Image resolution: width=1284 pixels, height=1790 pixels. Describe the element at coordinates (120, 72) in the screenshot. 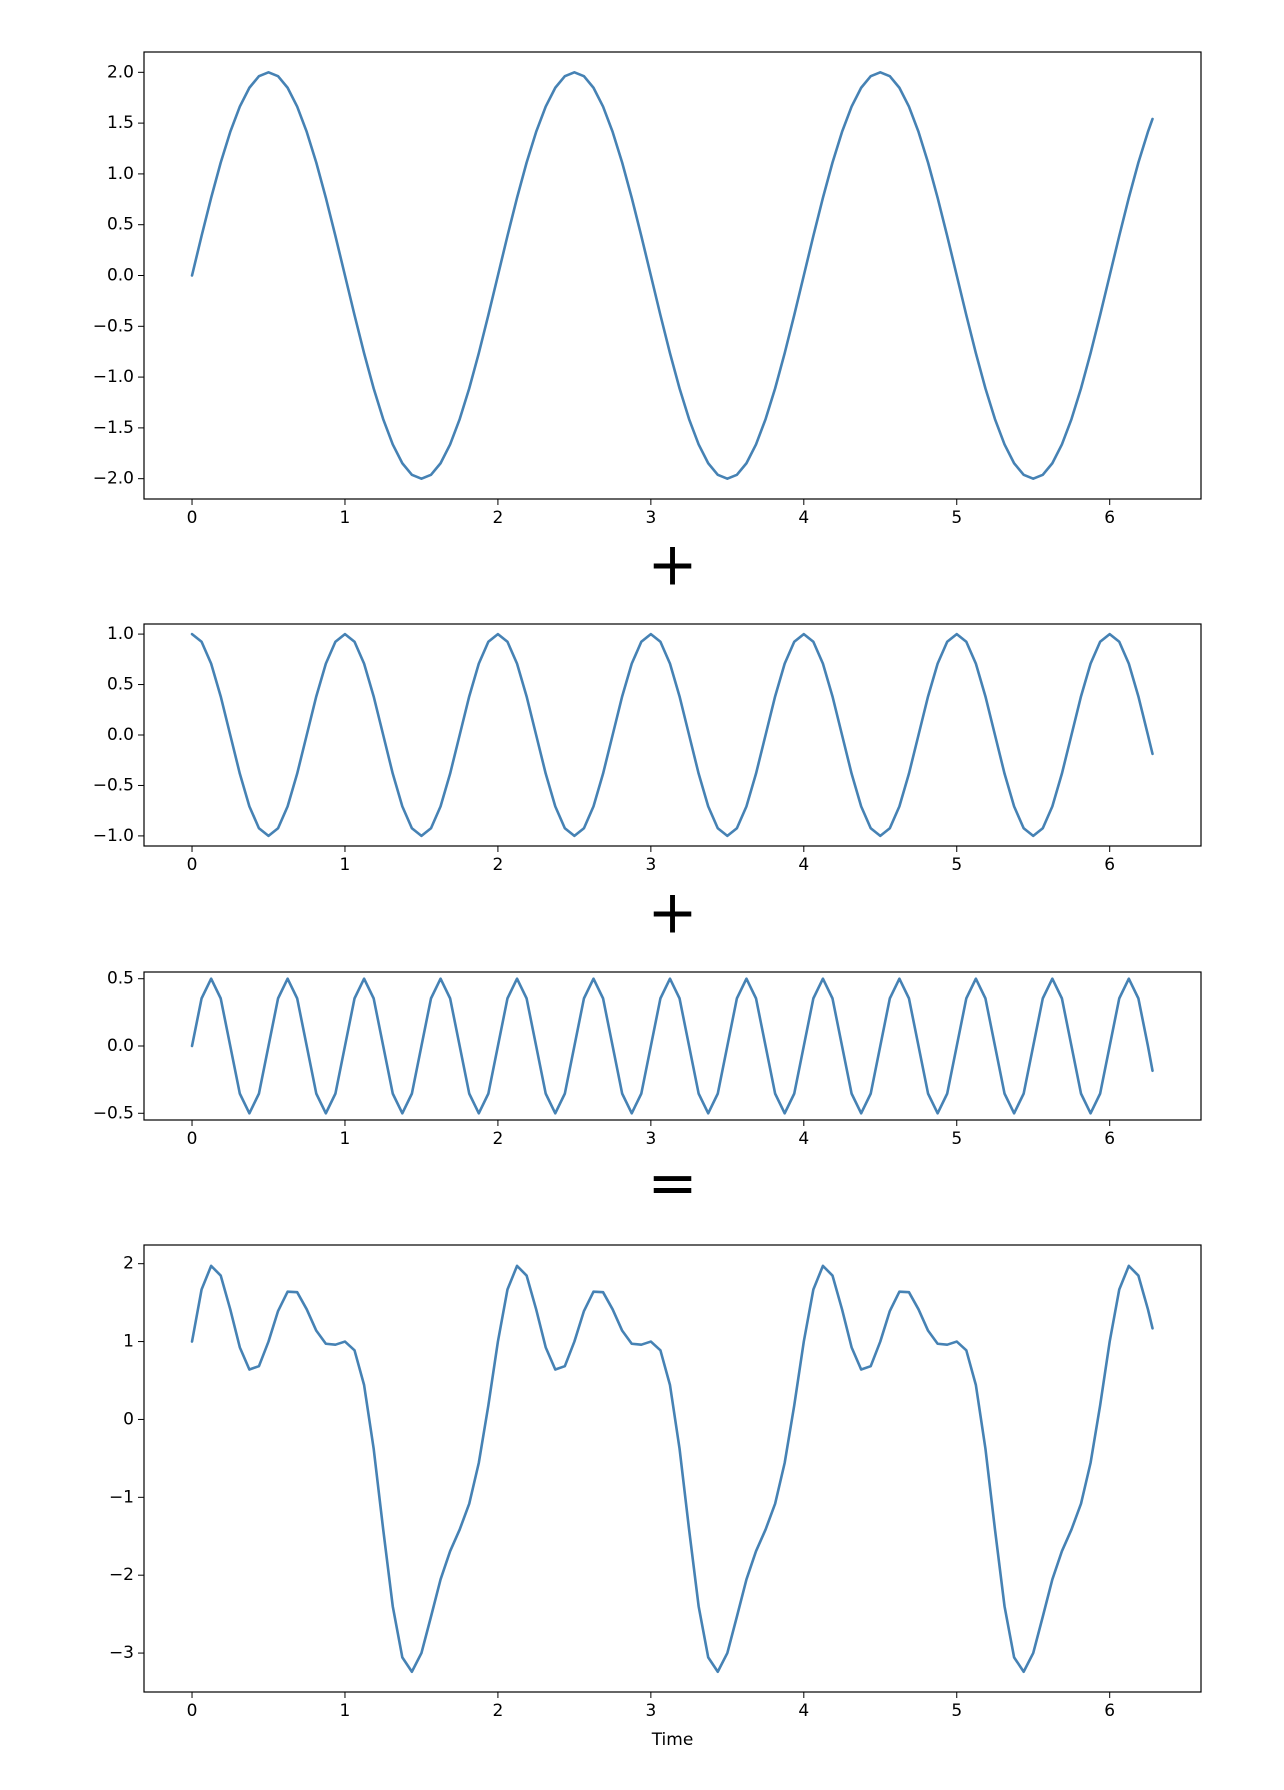

I see `y-tick-label: 2.0` at that location.